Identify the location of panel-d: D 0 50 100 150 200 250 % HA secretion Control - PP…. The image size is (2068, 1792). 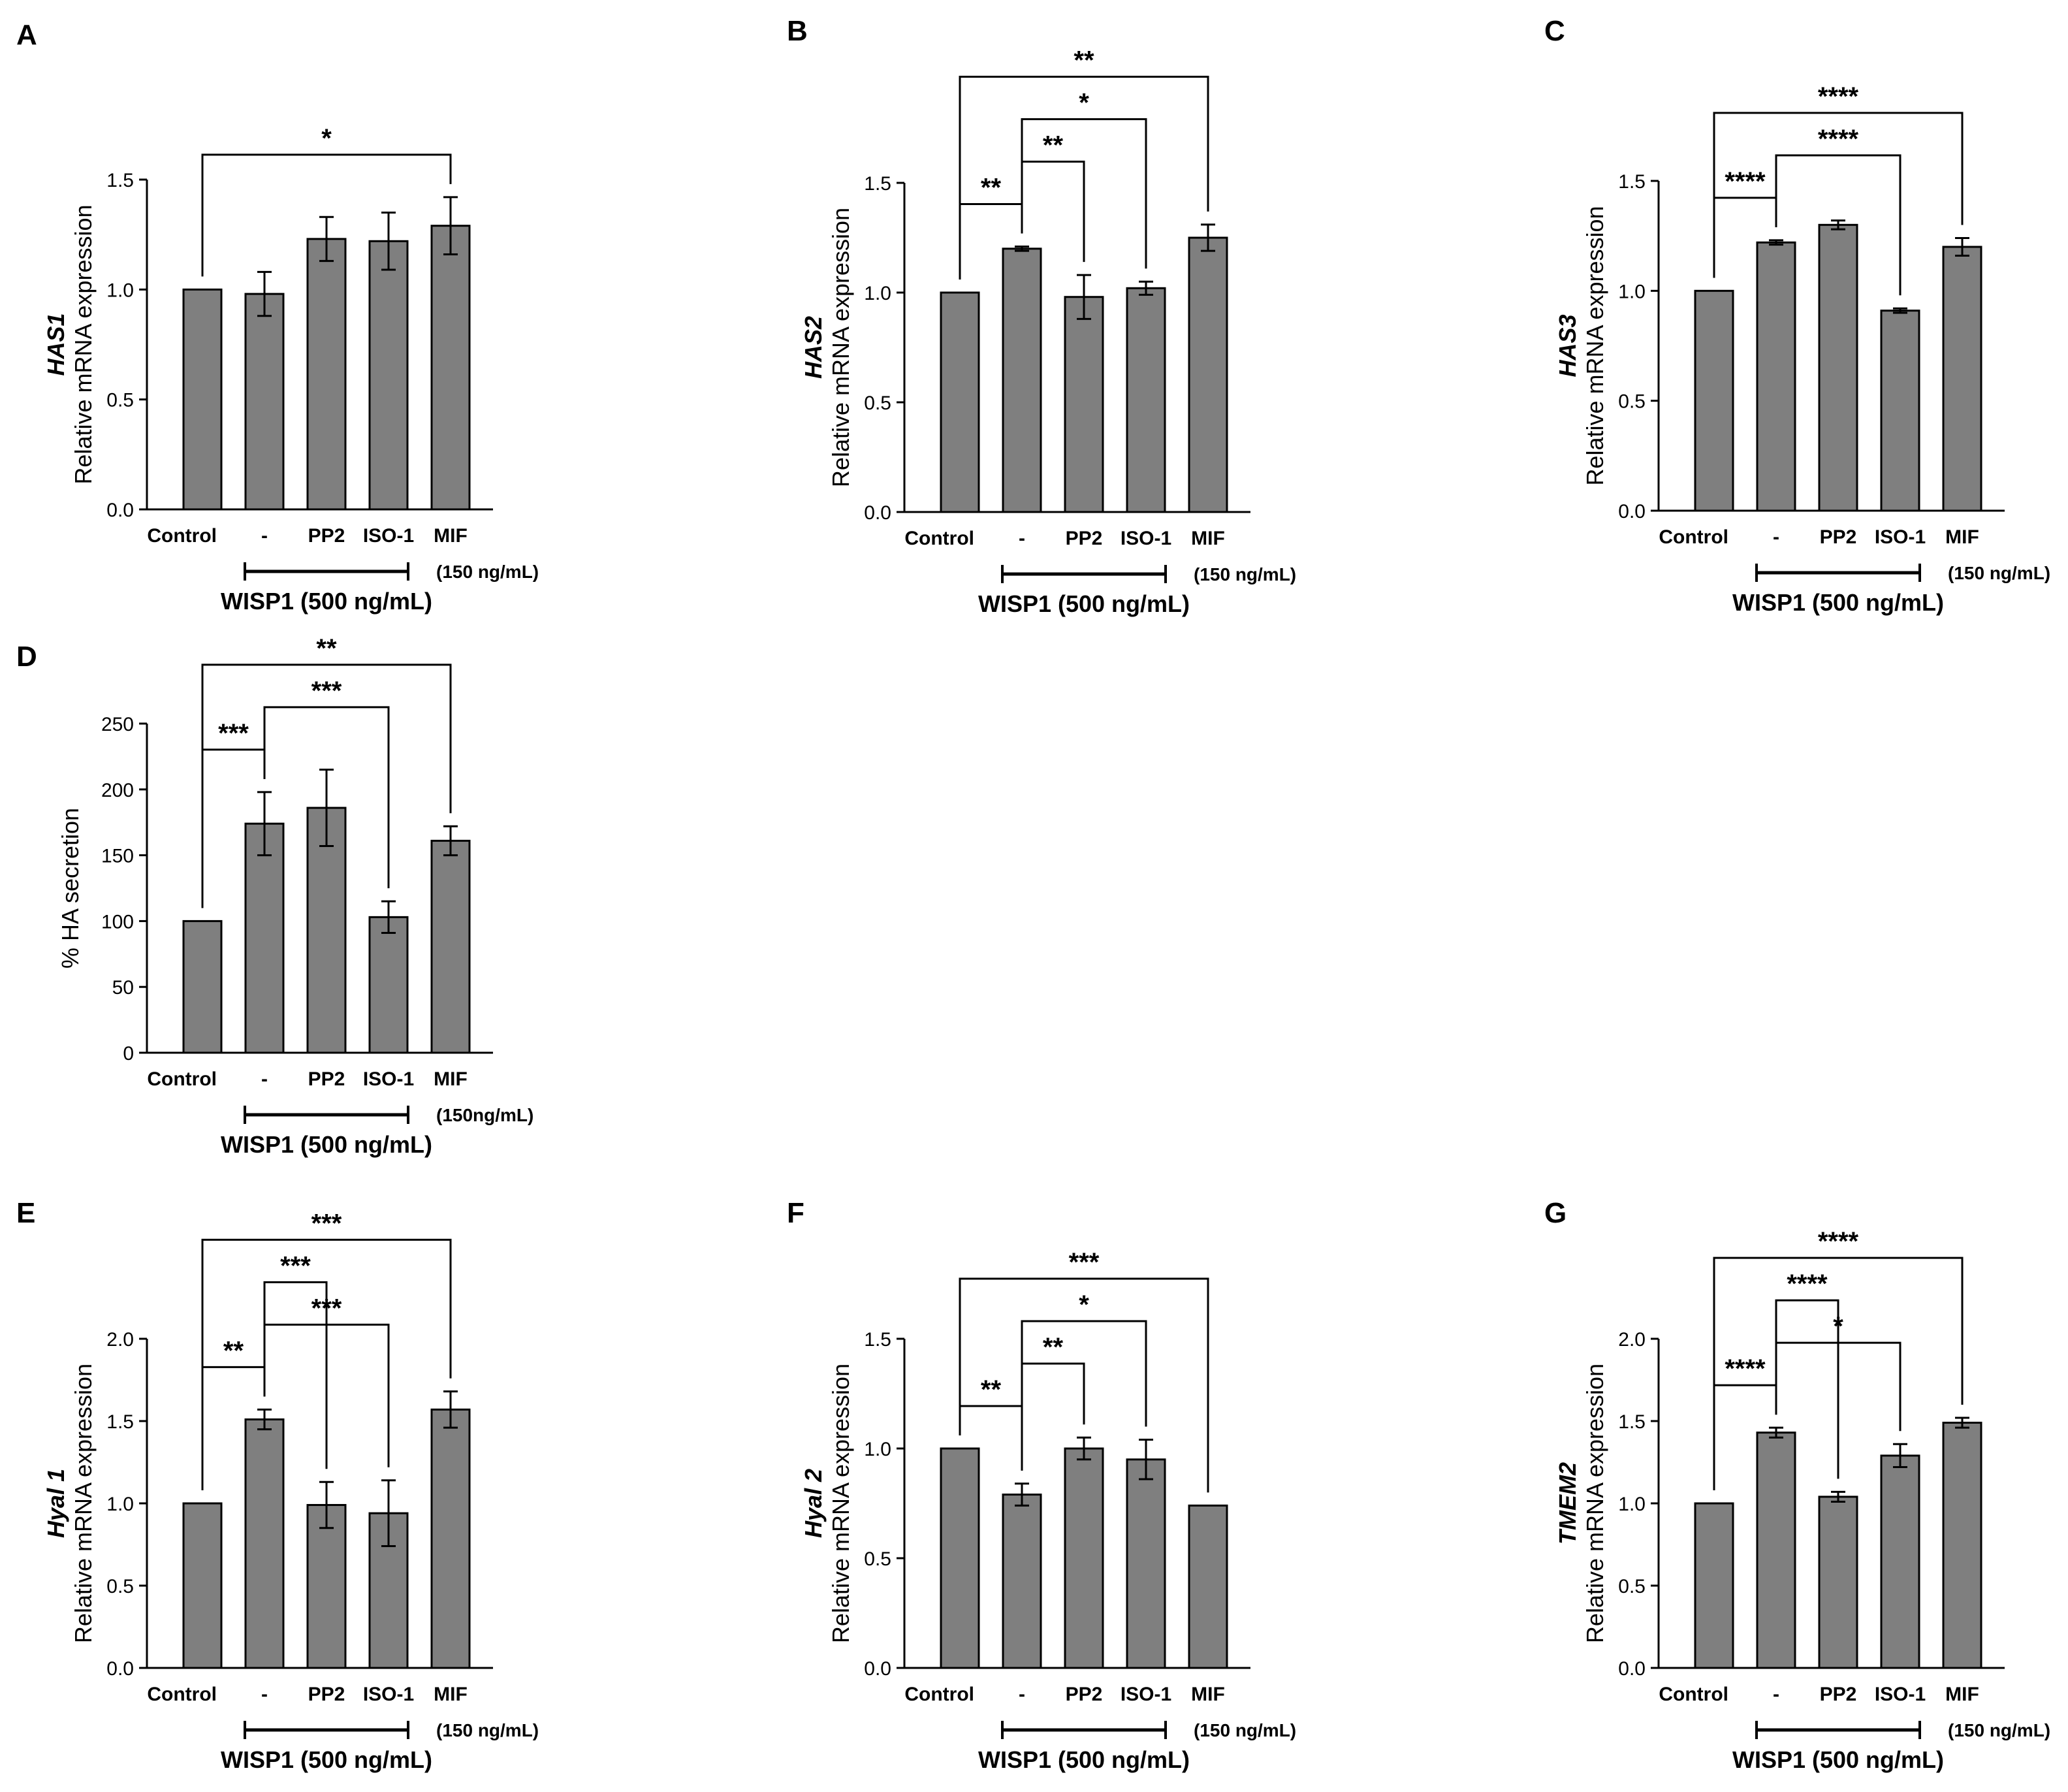
(274, 896).